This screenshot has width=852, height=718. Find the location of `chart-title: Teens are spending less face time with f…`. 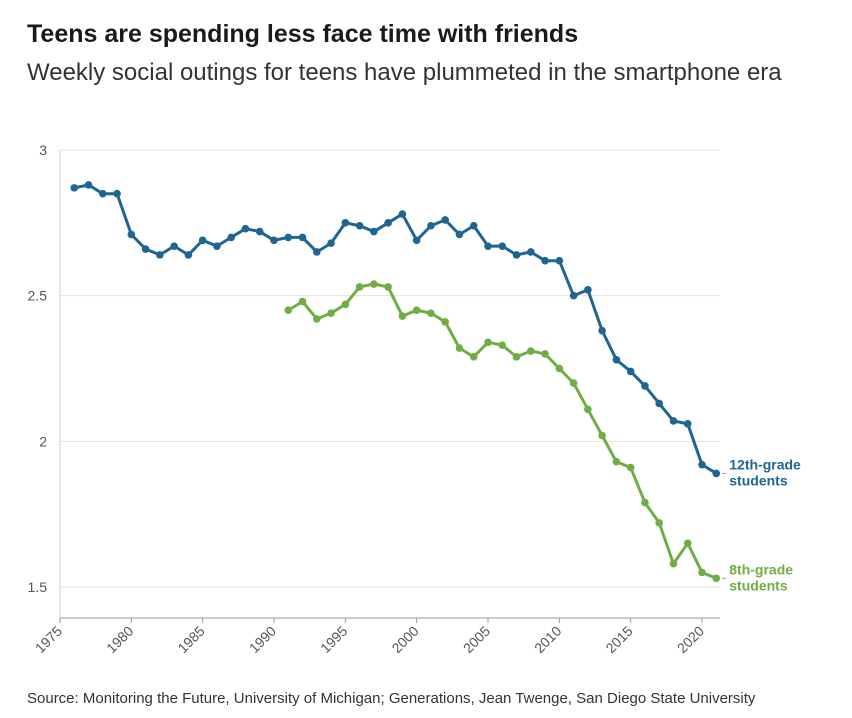

chart-title: Teens are spending less face time with f… is located at coordinates (303, 34).